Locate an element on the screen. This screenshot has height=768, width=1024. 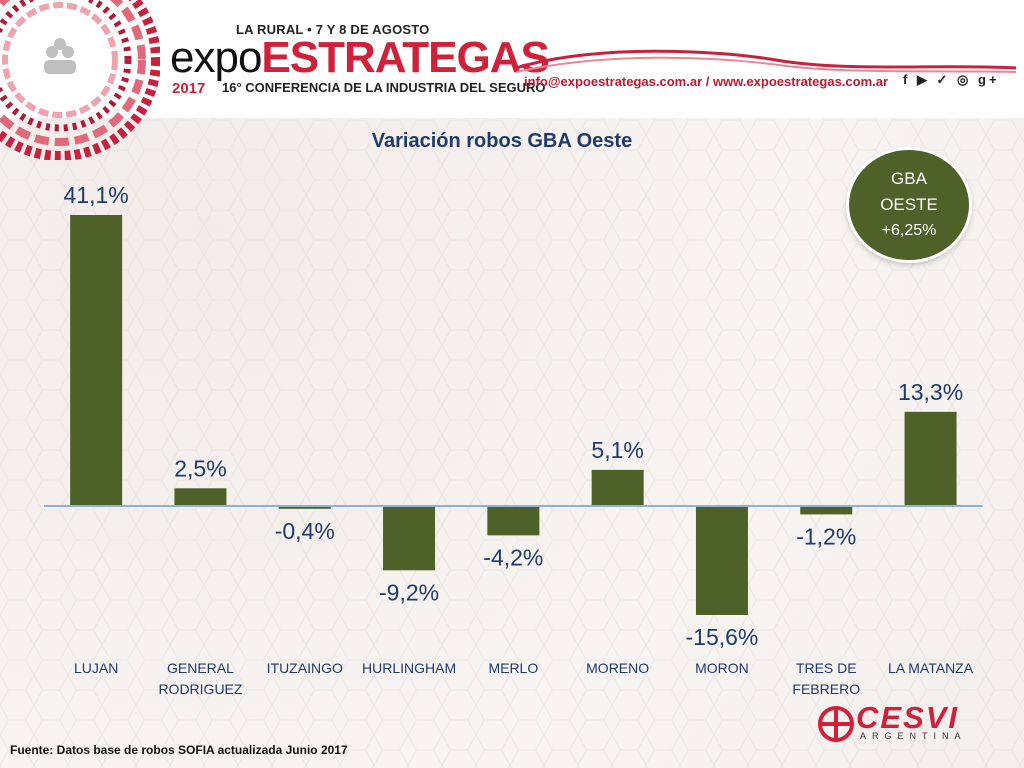
bar-moreno is located at coordinates (617, 487).